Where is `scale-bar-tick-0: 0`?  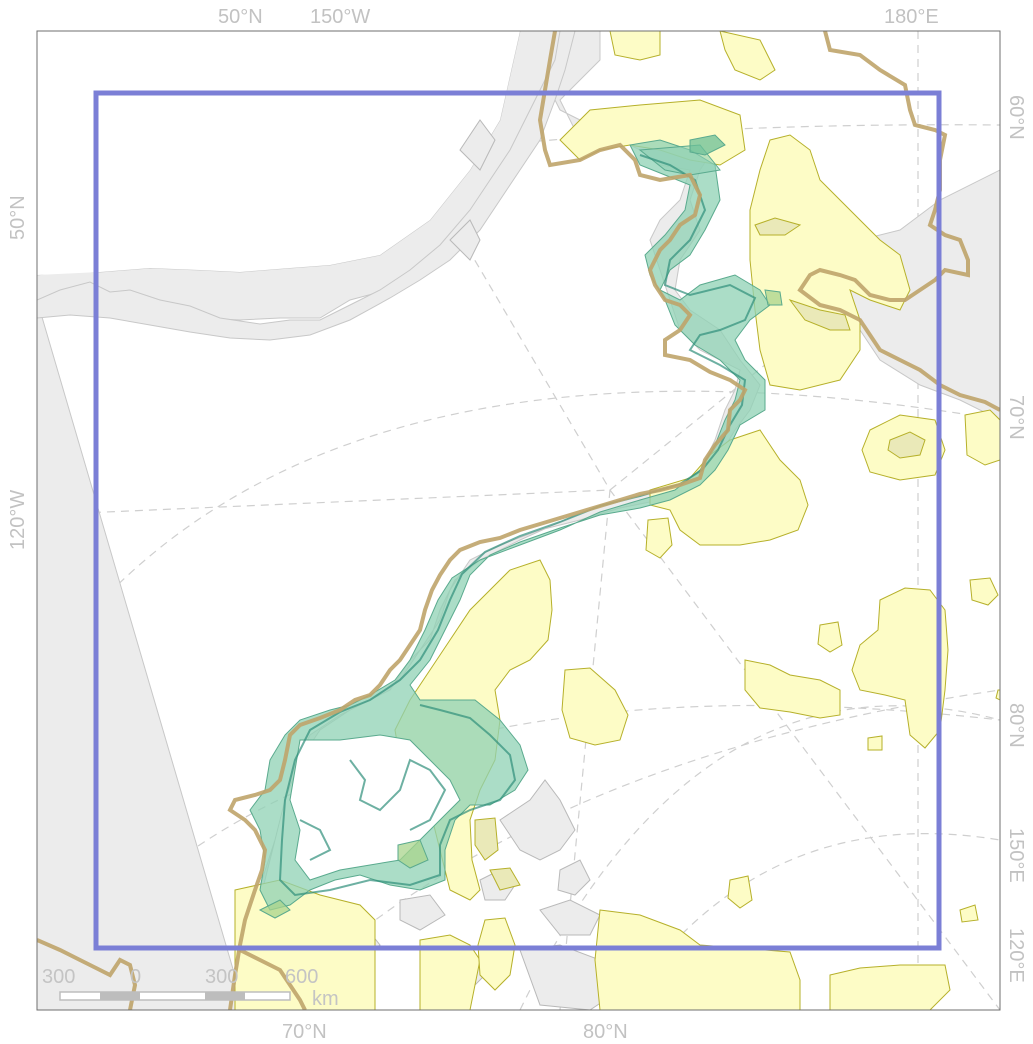
scale-bar-tick-0: 0 is located at coordinates (135, 977).